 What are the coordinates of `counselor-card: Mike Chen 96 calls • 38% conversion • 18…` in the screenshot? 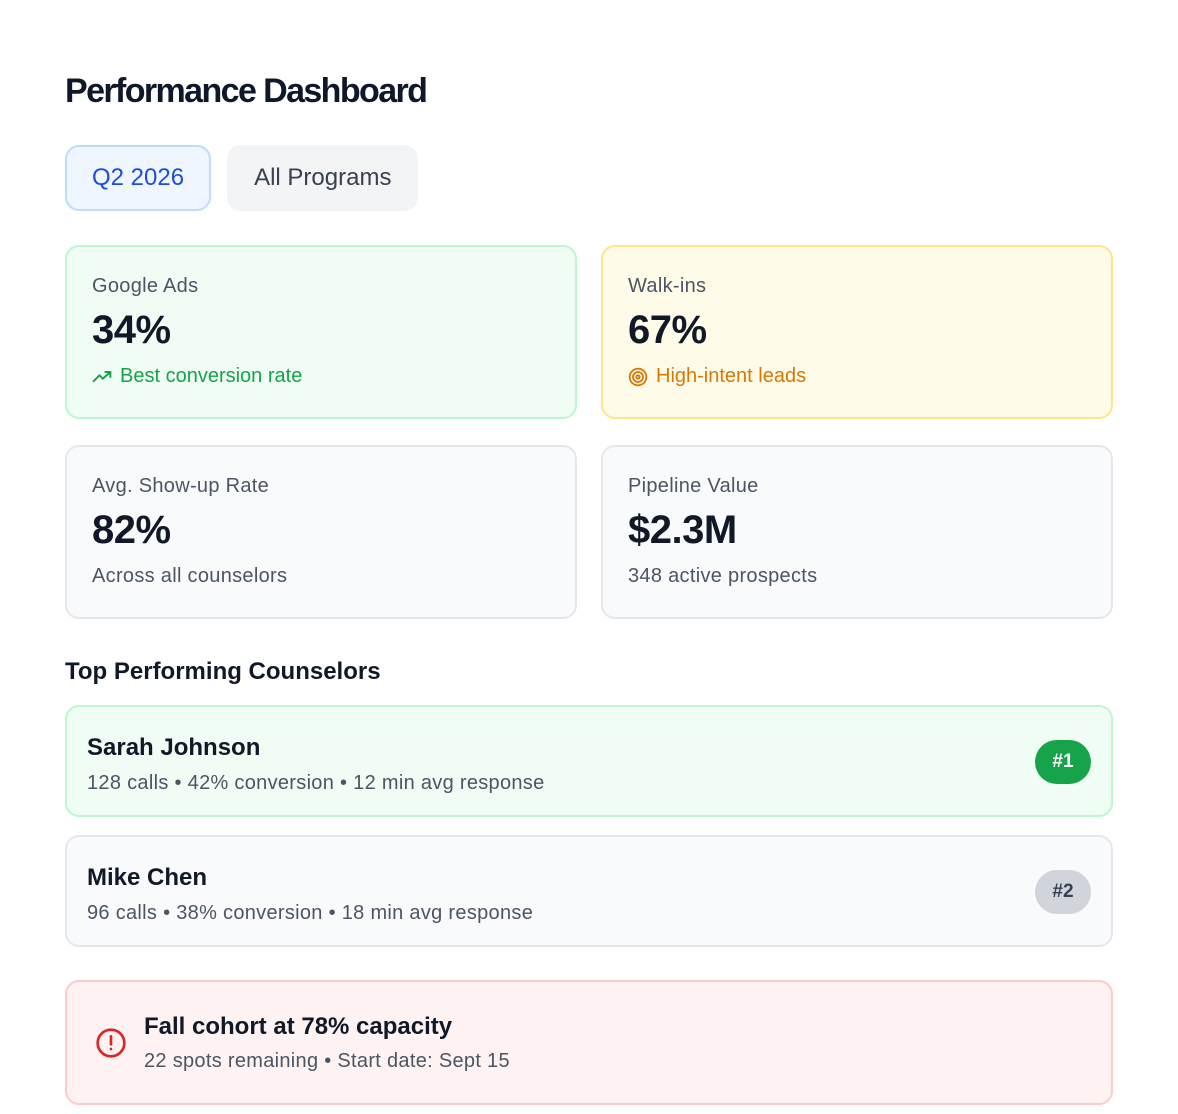 It's located at (589, 891).